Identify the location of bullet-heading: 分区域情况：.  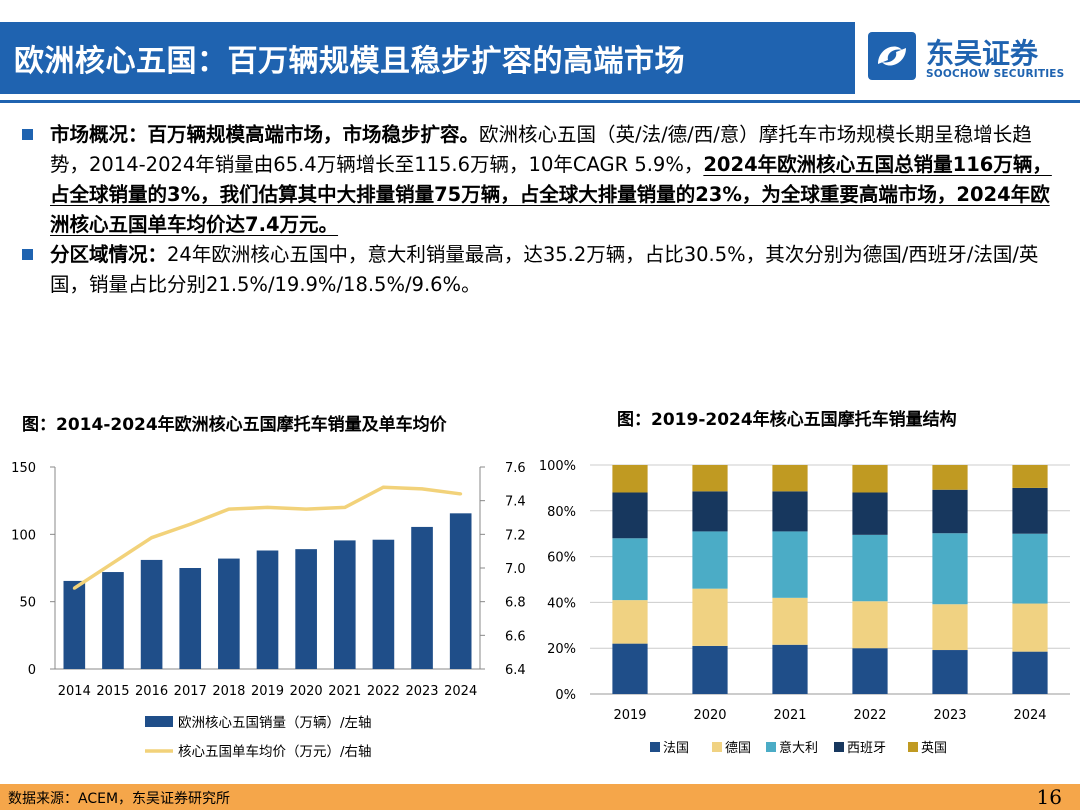
(109, 254).